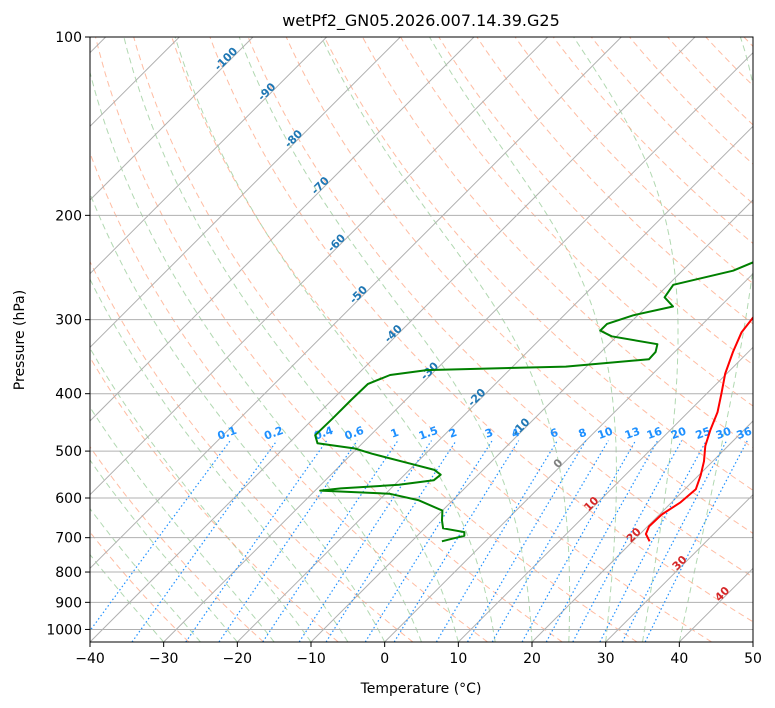 The width and height of the screenshot is (775, 708). I want to click on x-tick-label: 50, so click(753, 659).